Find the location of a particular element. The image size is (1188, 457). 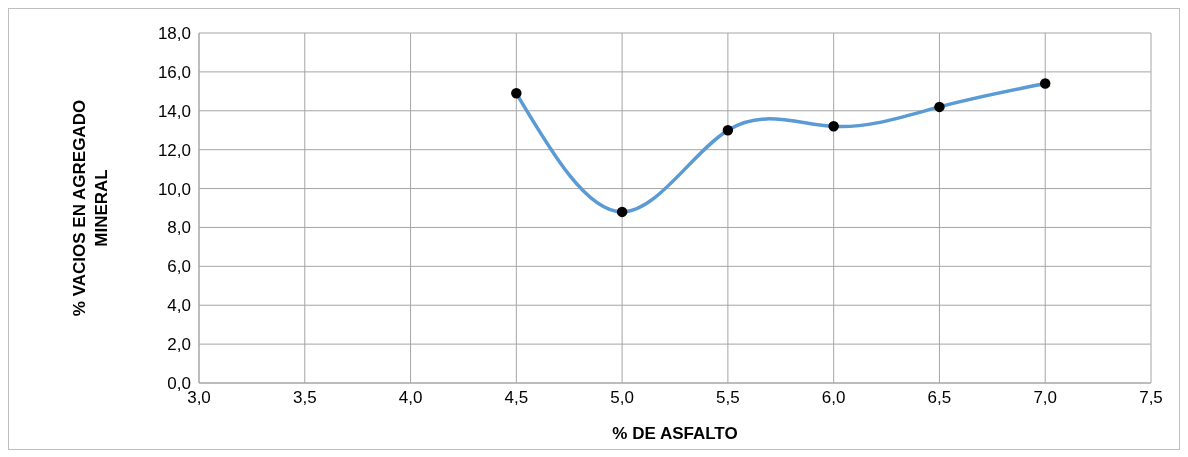

y-tick-label: 2,0 is located at coordinates (179, 345).